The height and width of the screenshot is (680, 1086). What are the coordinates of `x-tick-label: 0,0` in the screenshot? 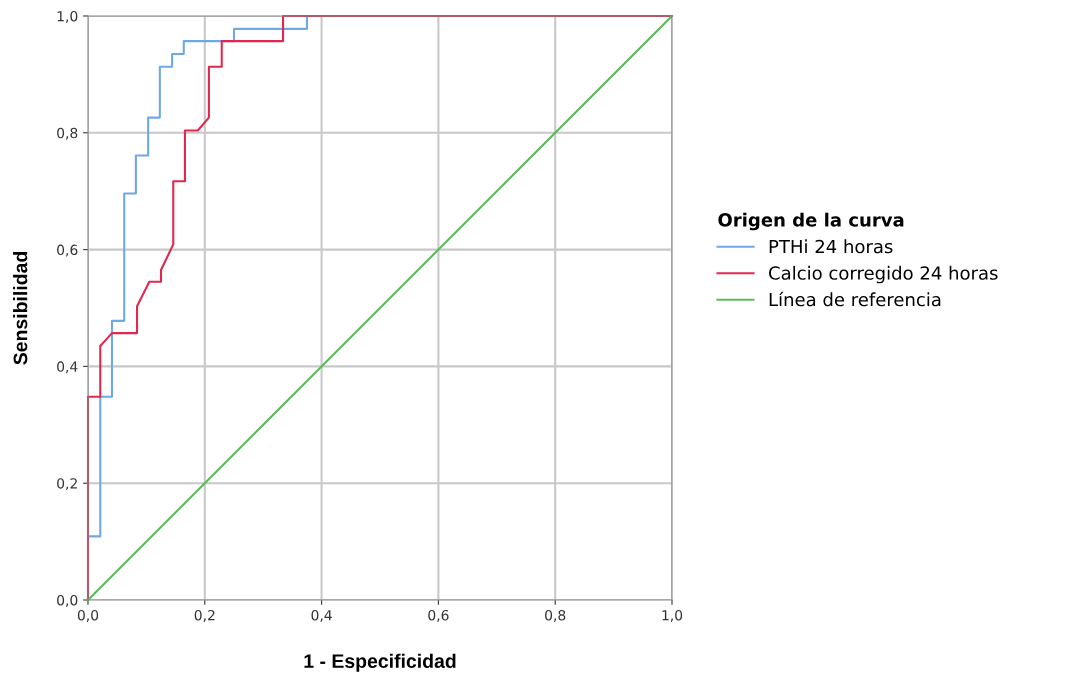 It's located at (88, 615).